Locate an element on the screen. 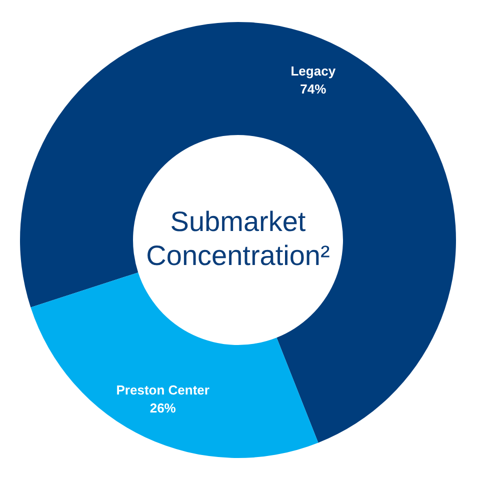 The image size is (477, 483). text: Submarket Concentration² is located at coordinates (238, 238).